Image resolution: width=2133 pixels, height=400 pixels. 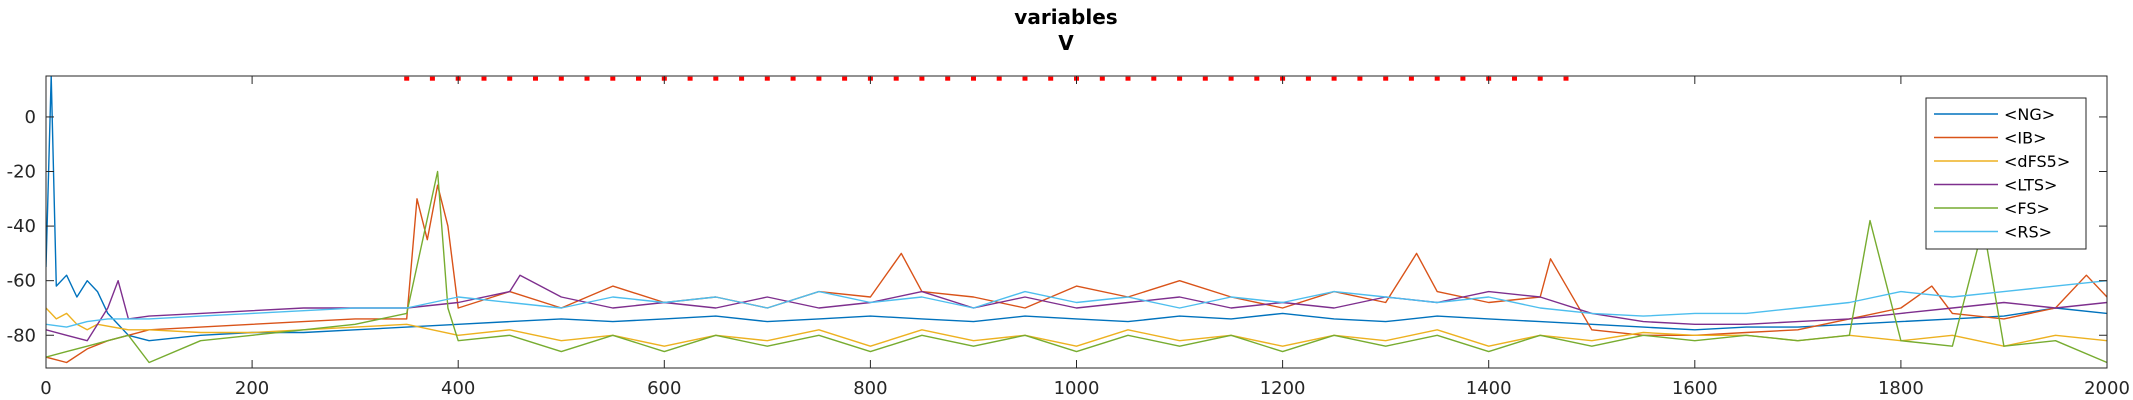 I want to click on x-tick-label: 1400, so click(x=1489, y=388).